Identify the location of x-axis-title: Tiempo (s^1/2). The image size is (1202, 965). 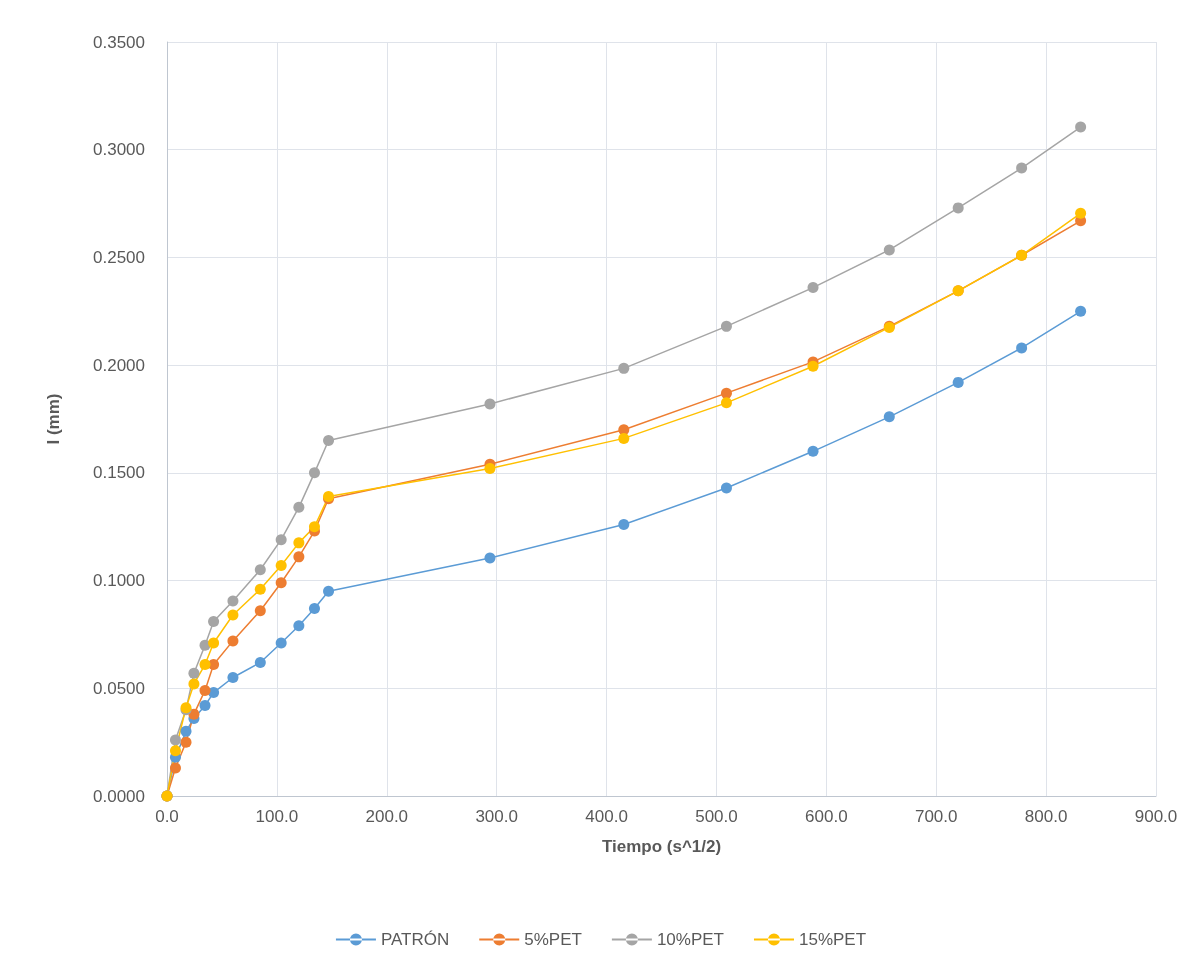
(661, 846).